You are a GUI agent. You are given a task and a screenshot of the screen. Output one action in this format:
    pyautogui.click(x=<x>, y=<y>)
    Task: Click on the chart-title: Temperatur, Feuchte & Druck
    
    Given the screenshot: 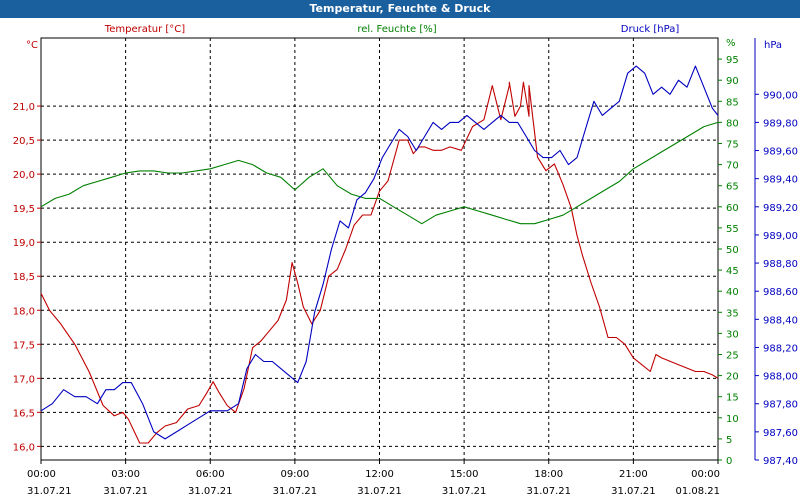 What is the action you would take?
    pyautogui.click(x=400, y=9)
    